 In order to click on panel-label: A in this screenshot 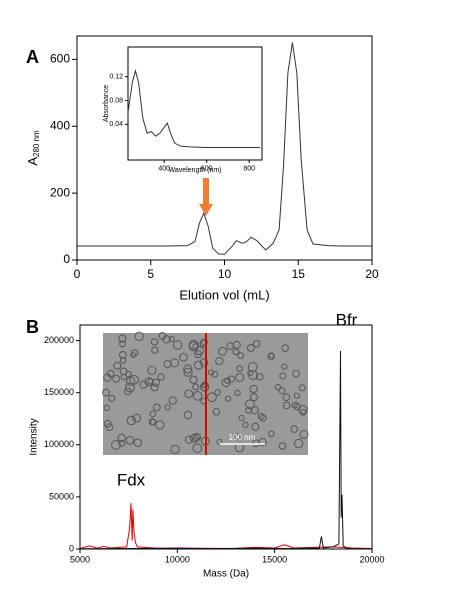, I will do `click(32, 57)`.